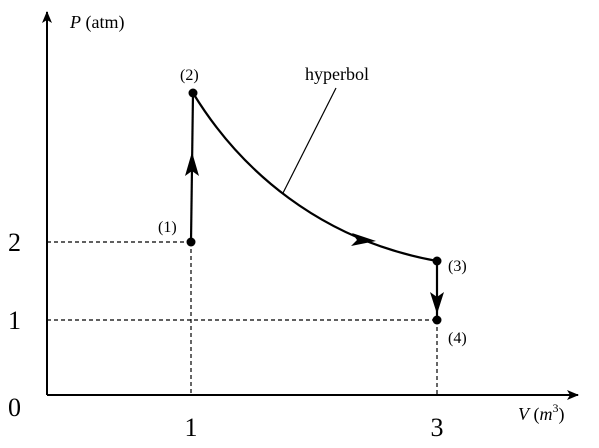 The image size is (599, 448). I want to click on point-label: (4), so click(457, 338).